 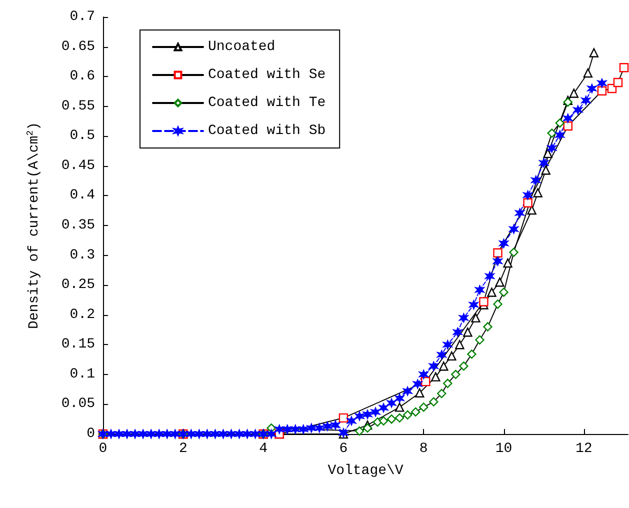 What do you see at coordinates (366, 471) in the screenshot?
I see `x-axis-title: Voltage\V` at bounding box center [366, 471].